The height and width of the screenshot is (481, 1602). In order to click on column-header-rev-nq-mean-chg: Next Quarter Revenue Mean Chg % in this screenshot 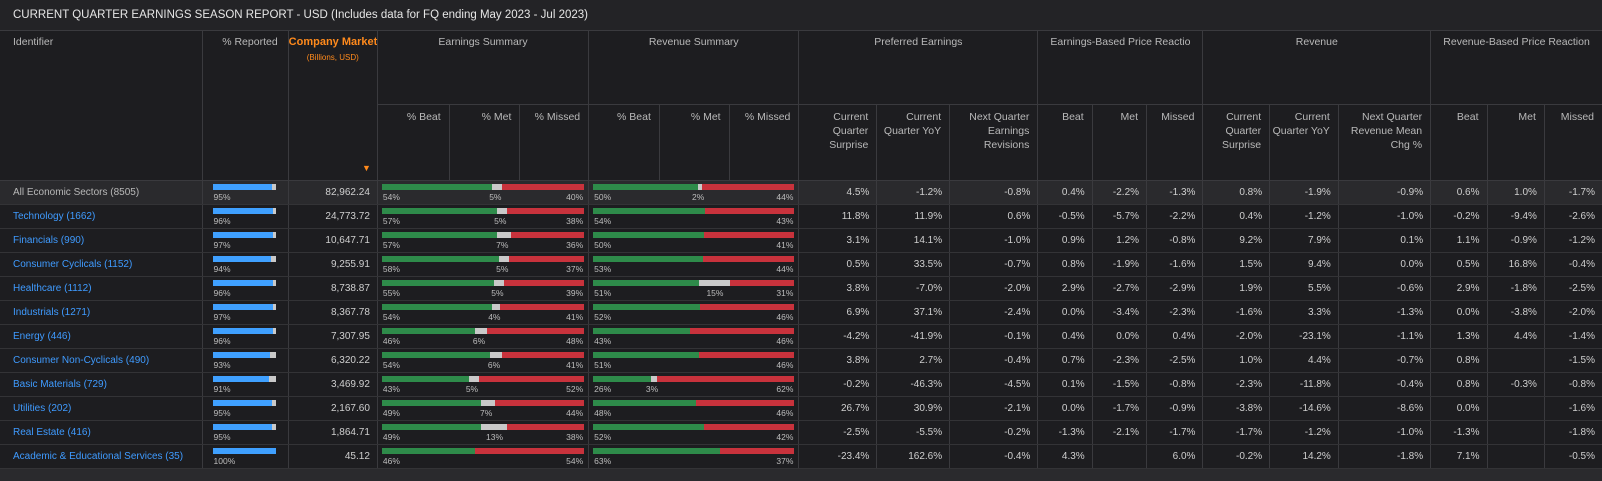, I will do `click(1384, 142)`.